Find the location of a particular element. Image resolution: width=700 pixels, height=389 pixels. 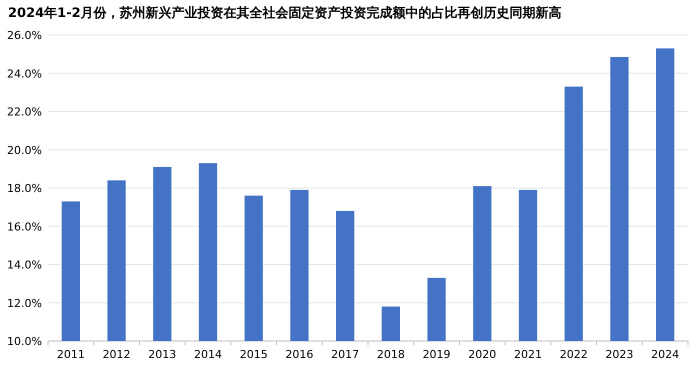

x-tick-label: 2022 is located at coordinates (574, 354).